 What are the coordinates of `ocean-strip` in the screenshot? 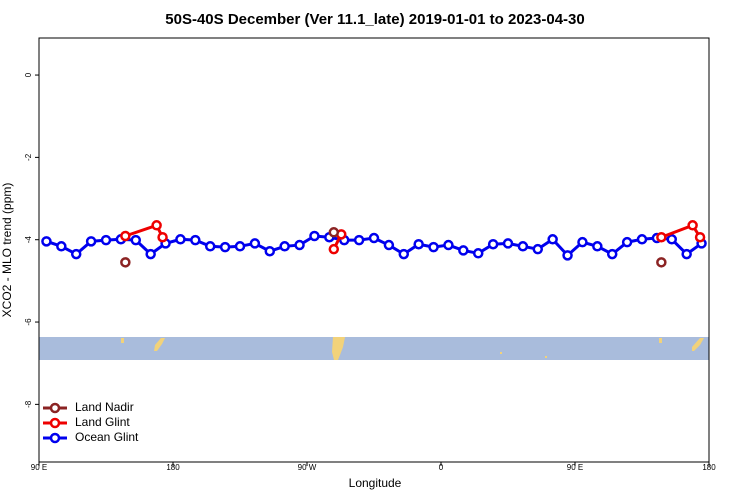 It's located at (374, 348).